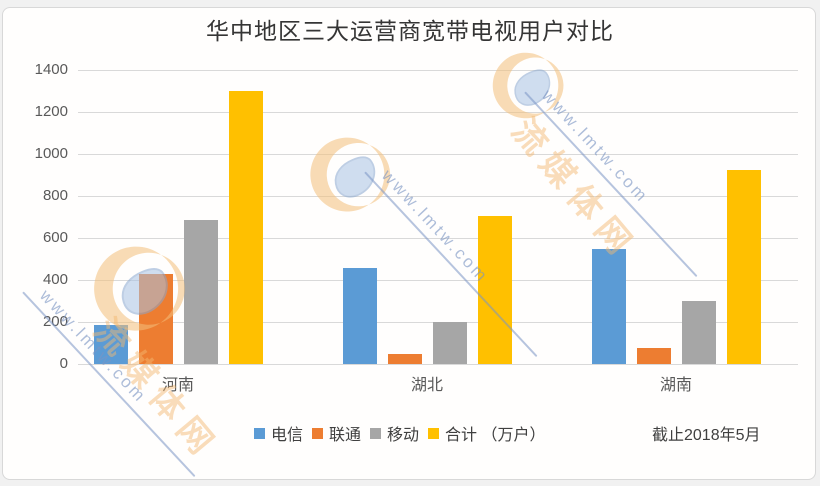 The width and height of the screenshot is (820, 486). Describe the element at coordinates (51, 69) in the screenshot. I see `y-axis-tick-label: 1400` at that location.